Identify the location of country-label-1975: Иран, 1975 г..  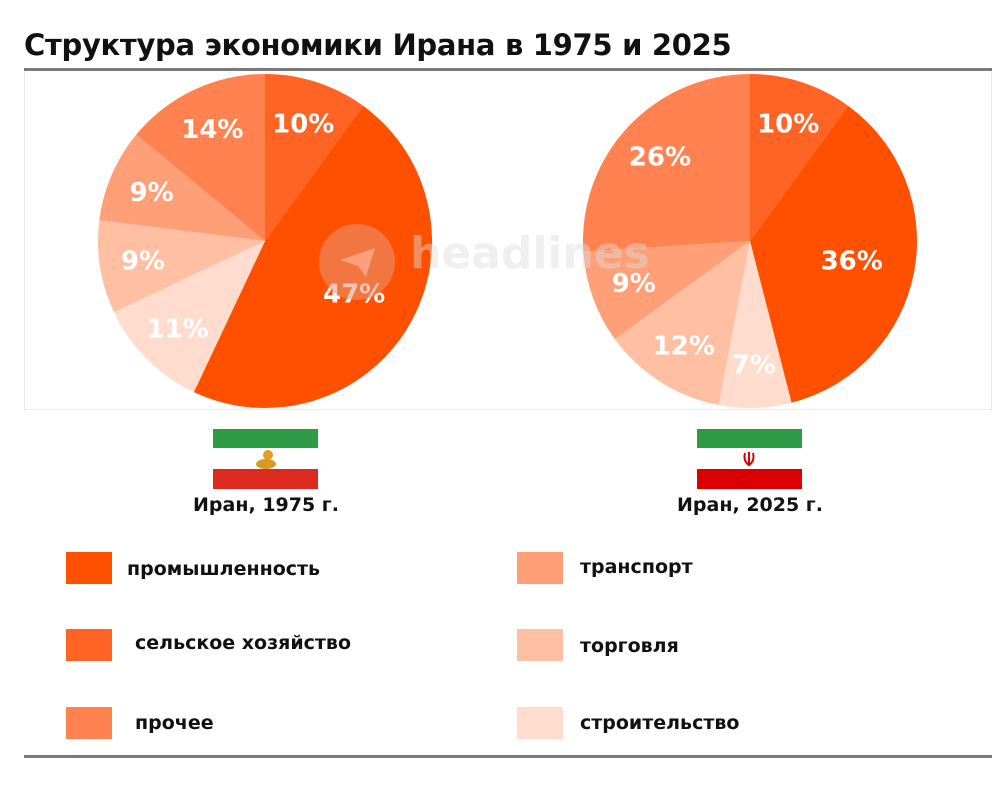
(266, 505).